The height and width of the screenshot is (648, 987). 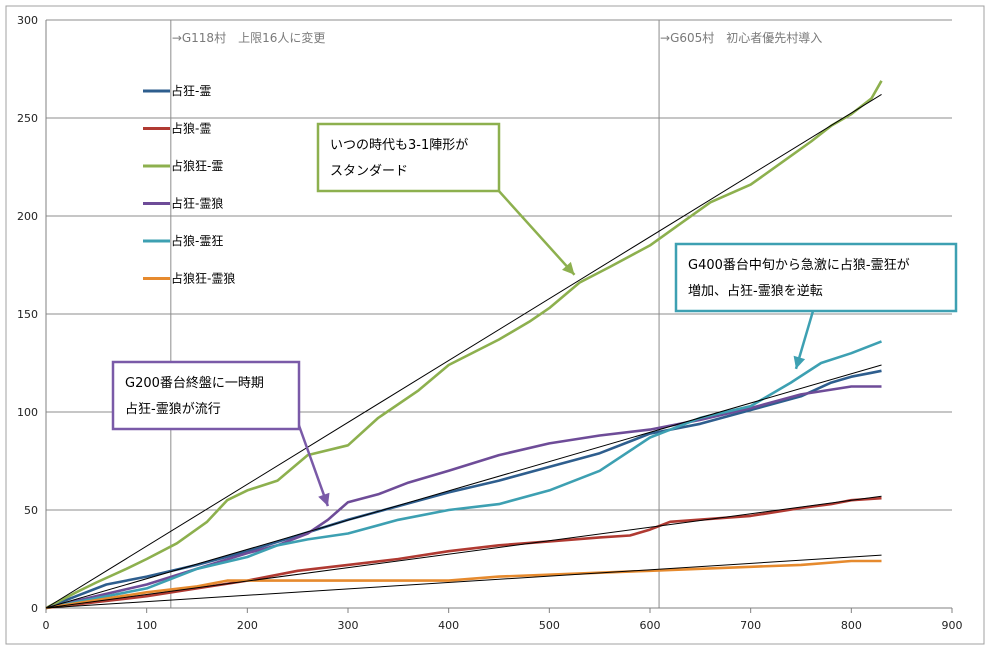 What do you see at coordinates (650, 625) in the screenshot?
I see `x-tick-label: 600` at bounding box center [650, 625].